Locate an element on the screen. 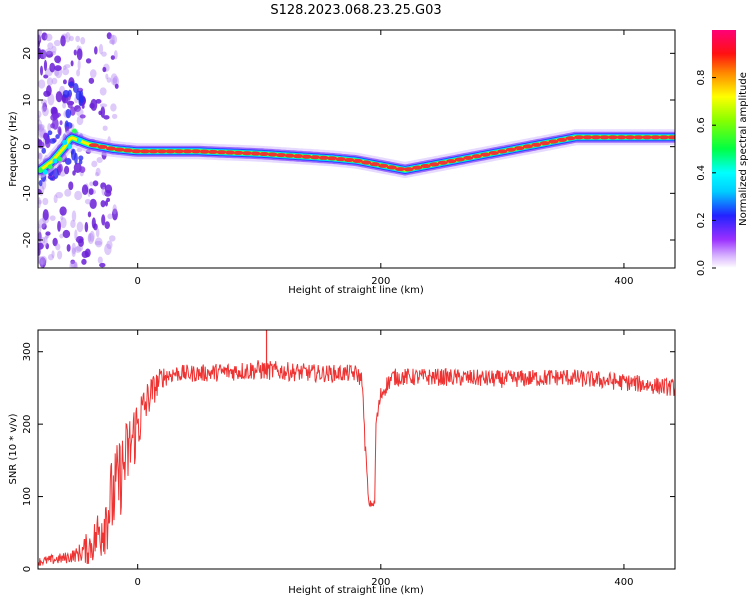 The height and width of the screenshot is (600, 750). colorbar-tick-label: 0.0 is located at coordinates (701, 268).